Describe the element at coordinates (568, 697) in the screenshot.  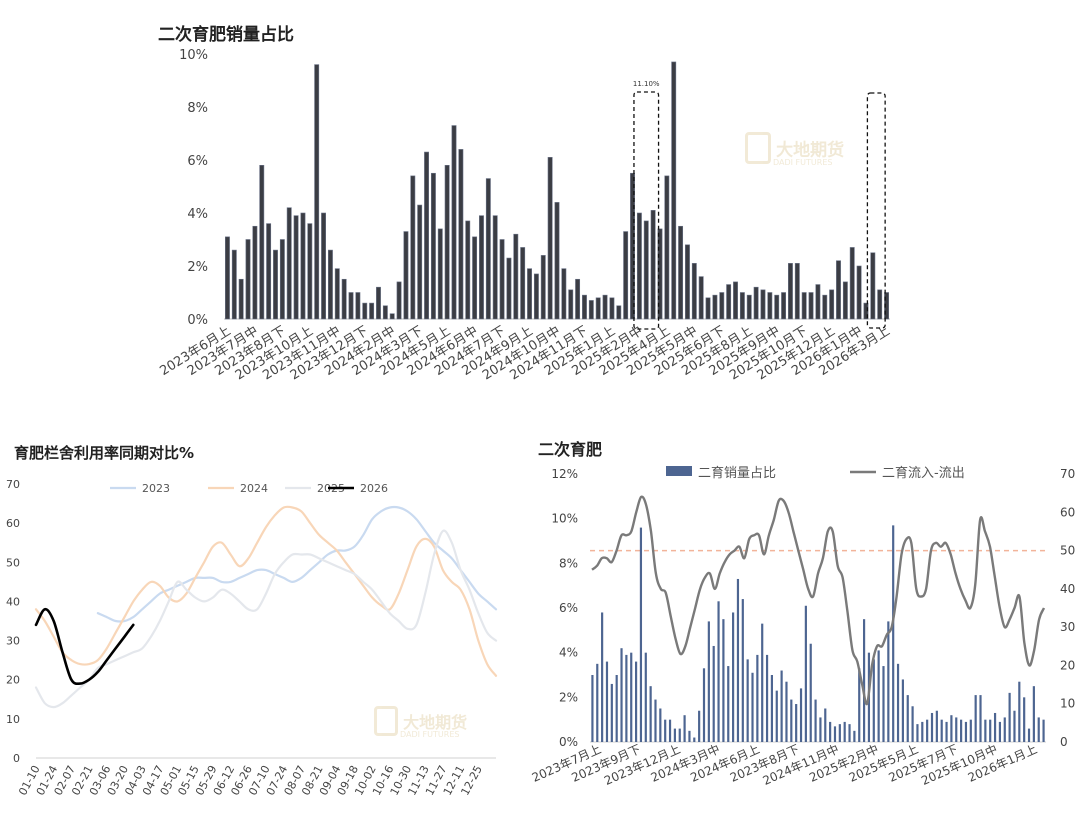
I see `left-y-tick-label: 2%` at that location.